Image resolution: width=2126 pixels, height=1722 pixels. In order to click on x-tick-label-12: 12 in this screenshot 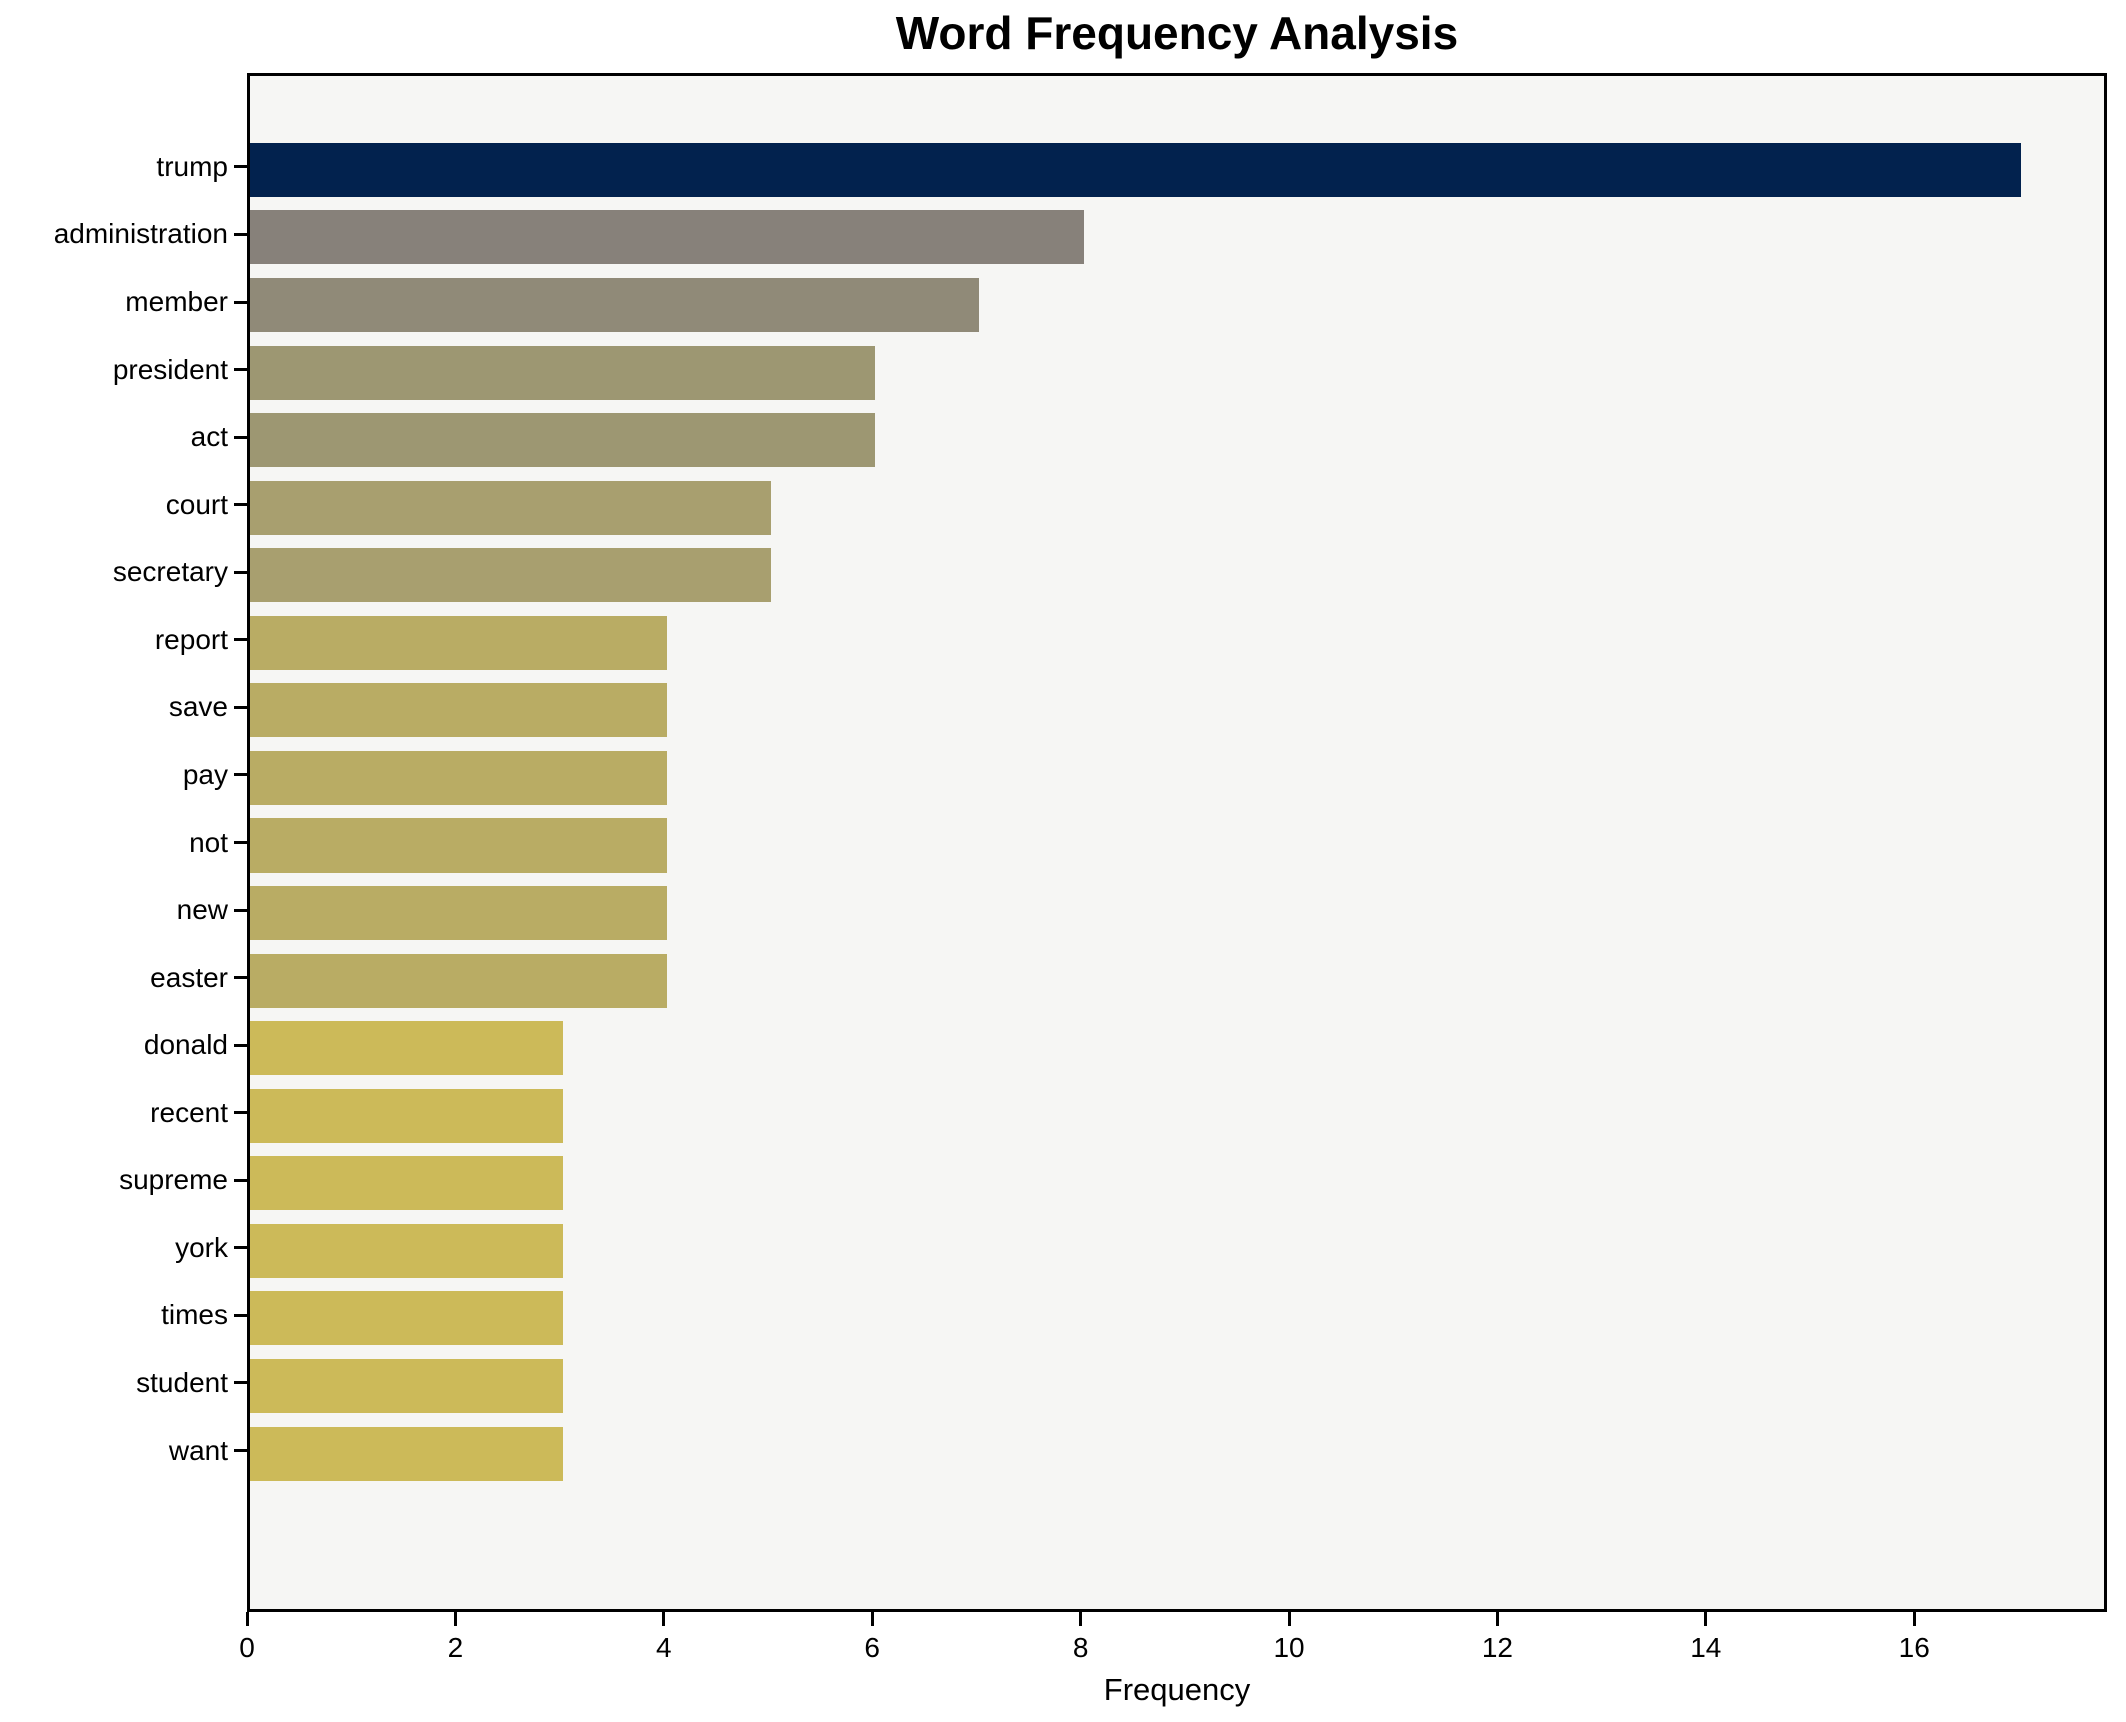, I will do `click(1497, 1647)`.